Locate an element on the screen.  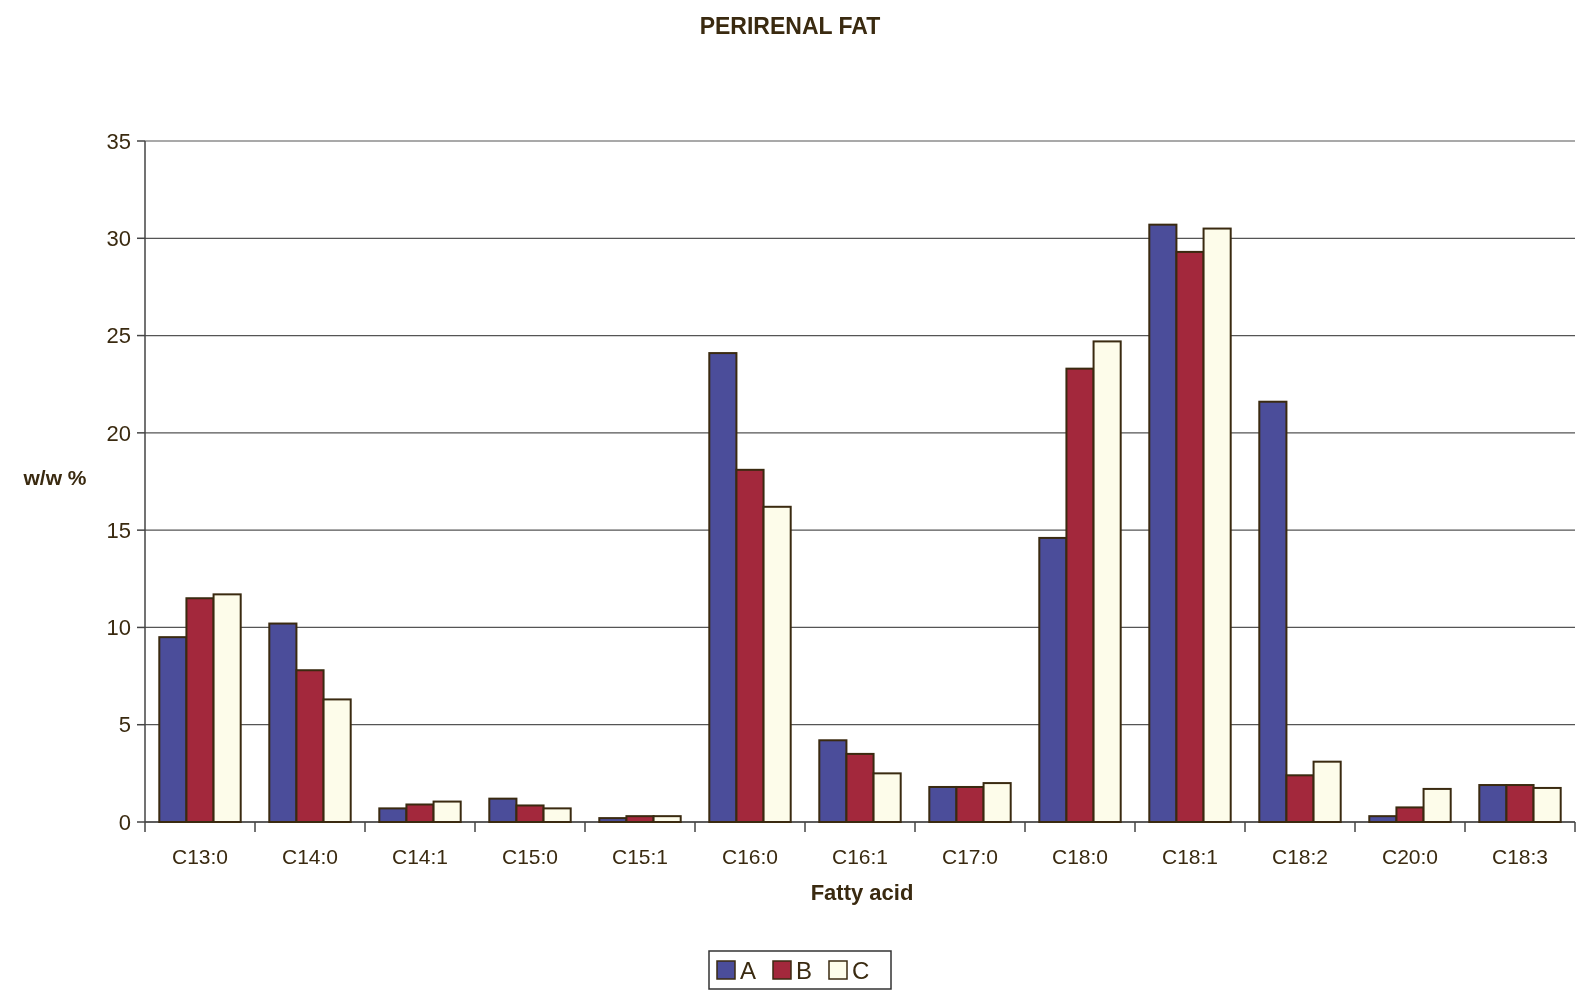
x-tick-label: C16:0 is located at coordinates (750, 856).